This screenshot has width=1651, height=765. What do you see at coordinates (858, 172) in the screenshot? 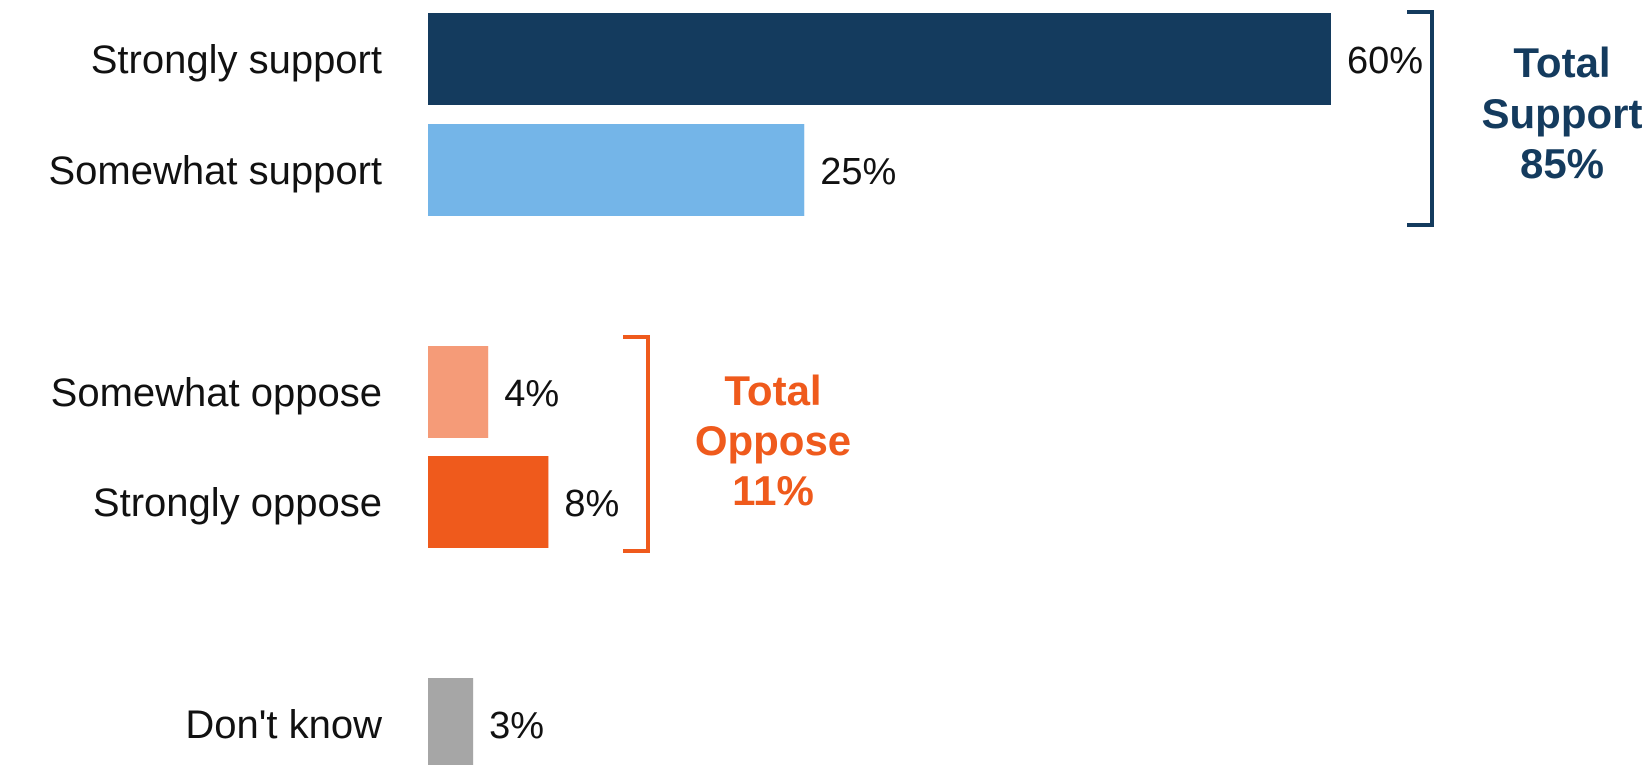
I see `value-label-somewhat-support: 25%` at bounding box center [858, 172].